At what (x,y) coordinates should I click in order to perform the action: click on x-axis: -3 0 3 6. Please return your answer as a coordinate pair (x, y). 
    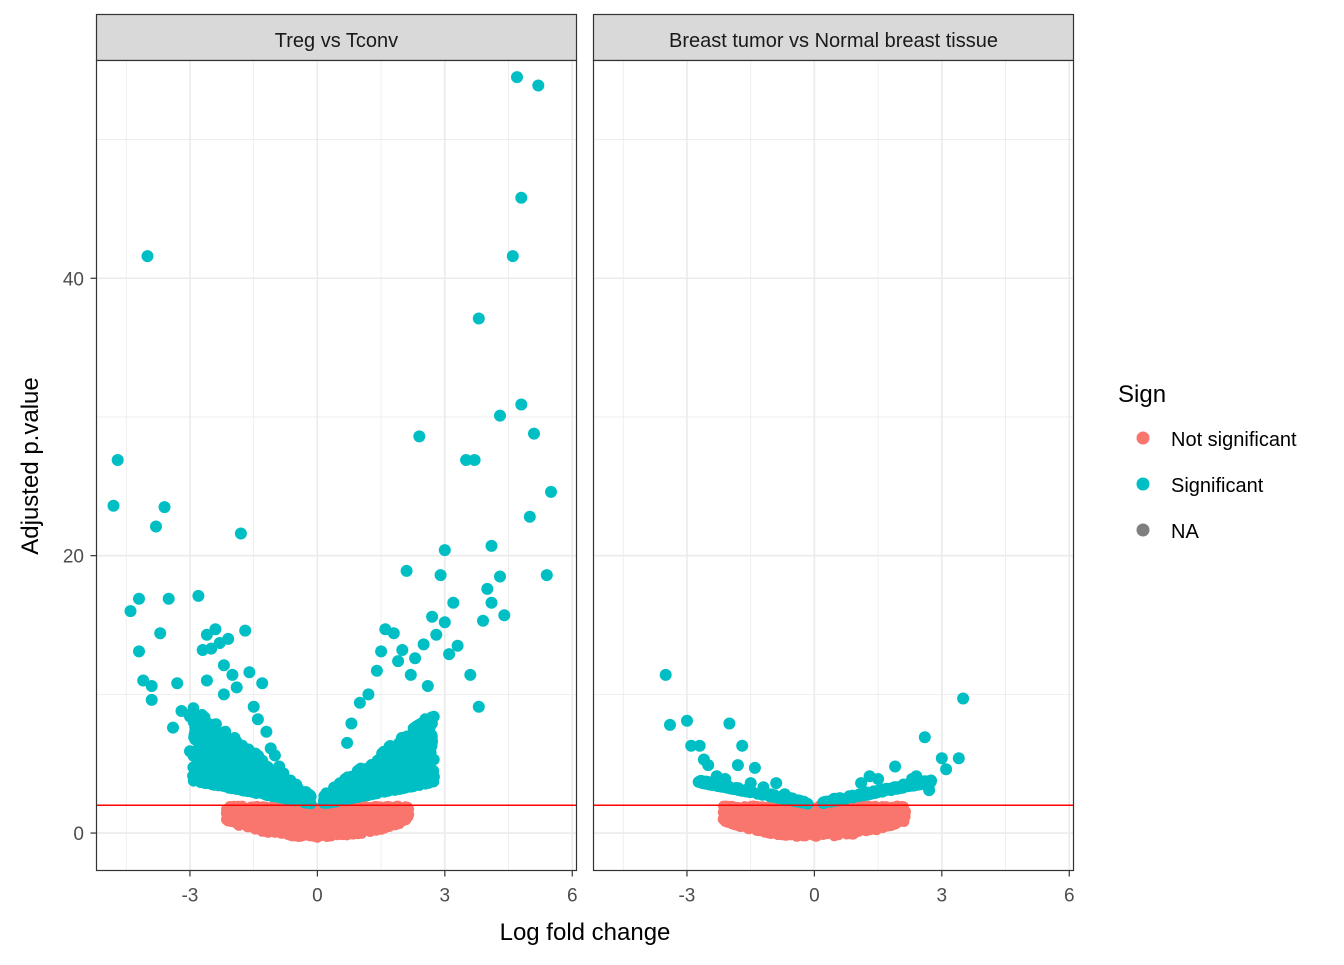
    Looking at the image, I should click on (379, 888).